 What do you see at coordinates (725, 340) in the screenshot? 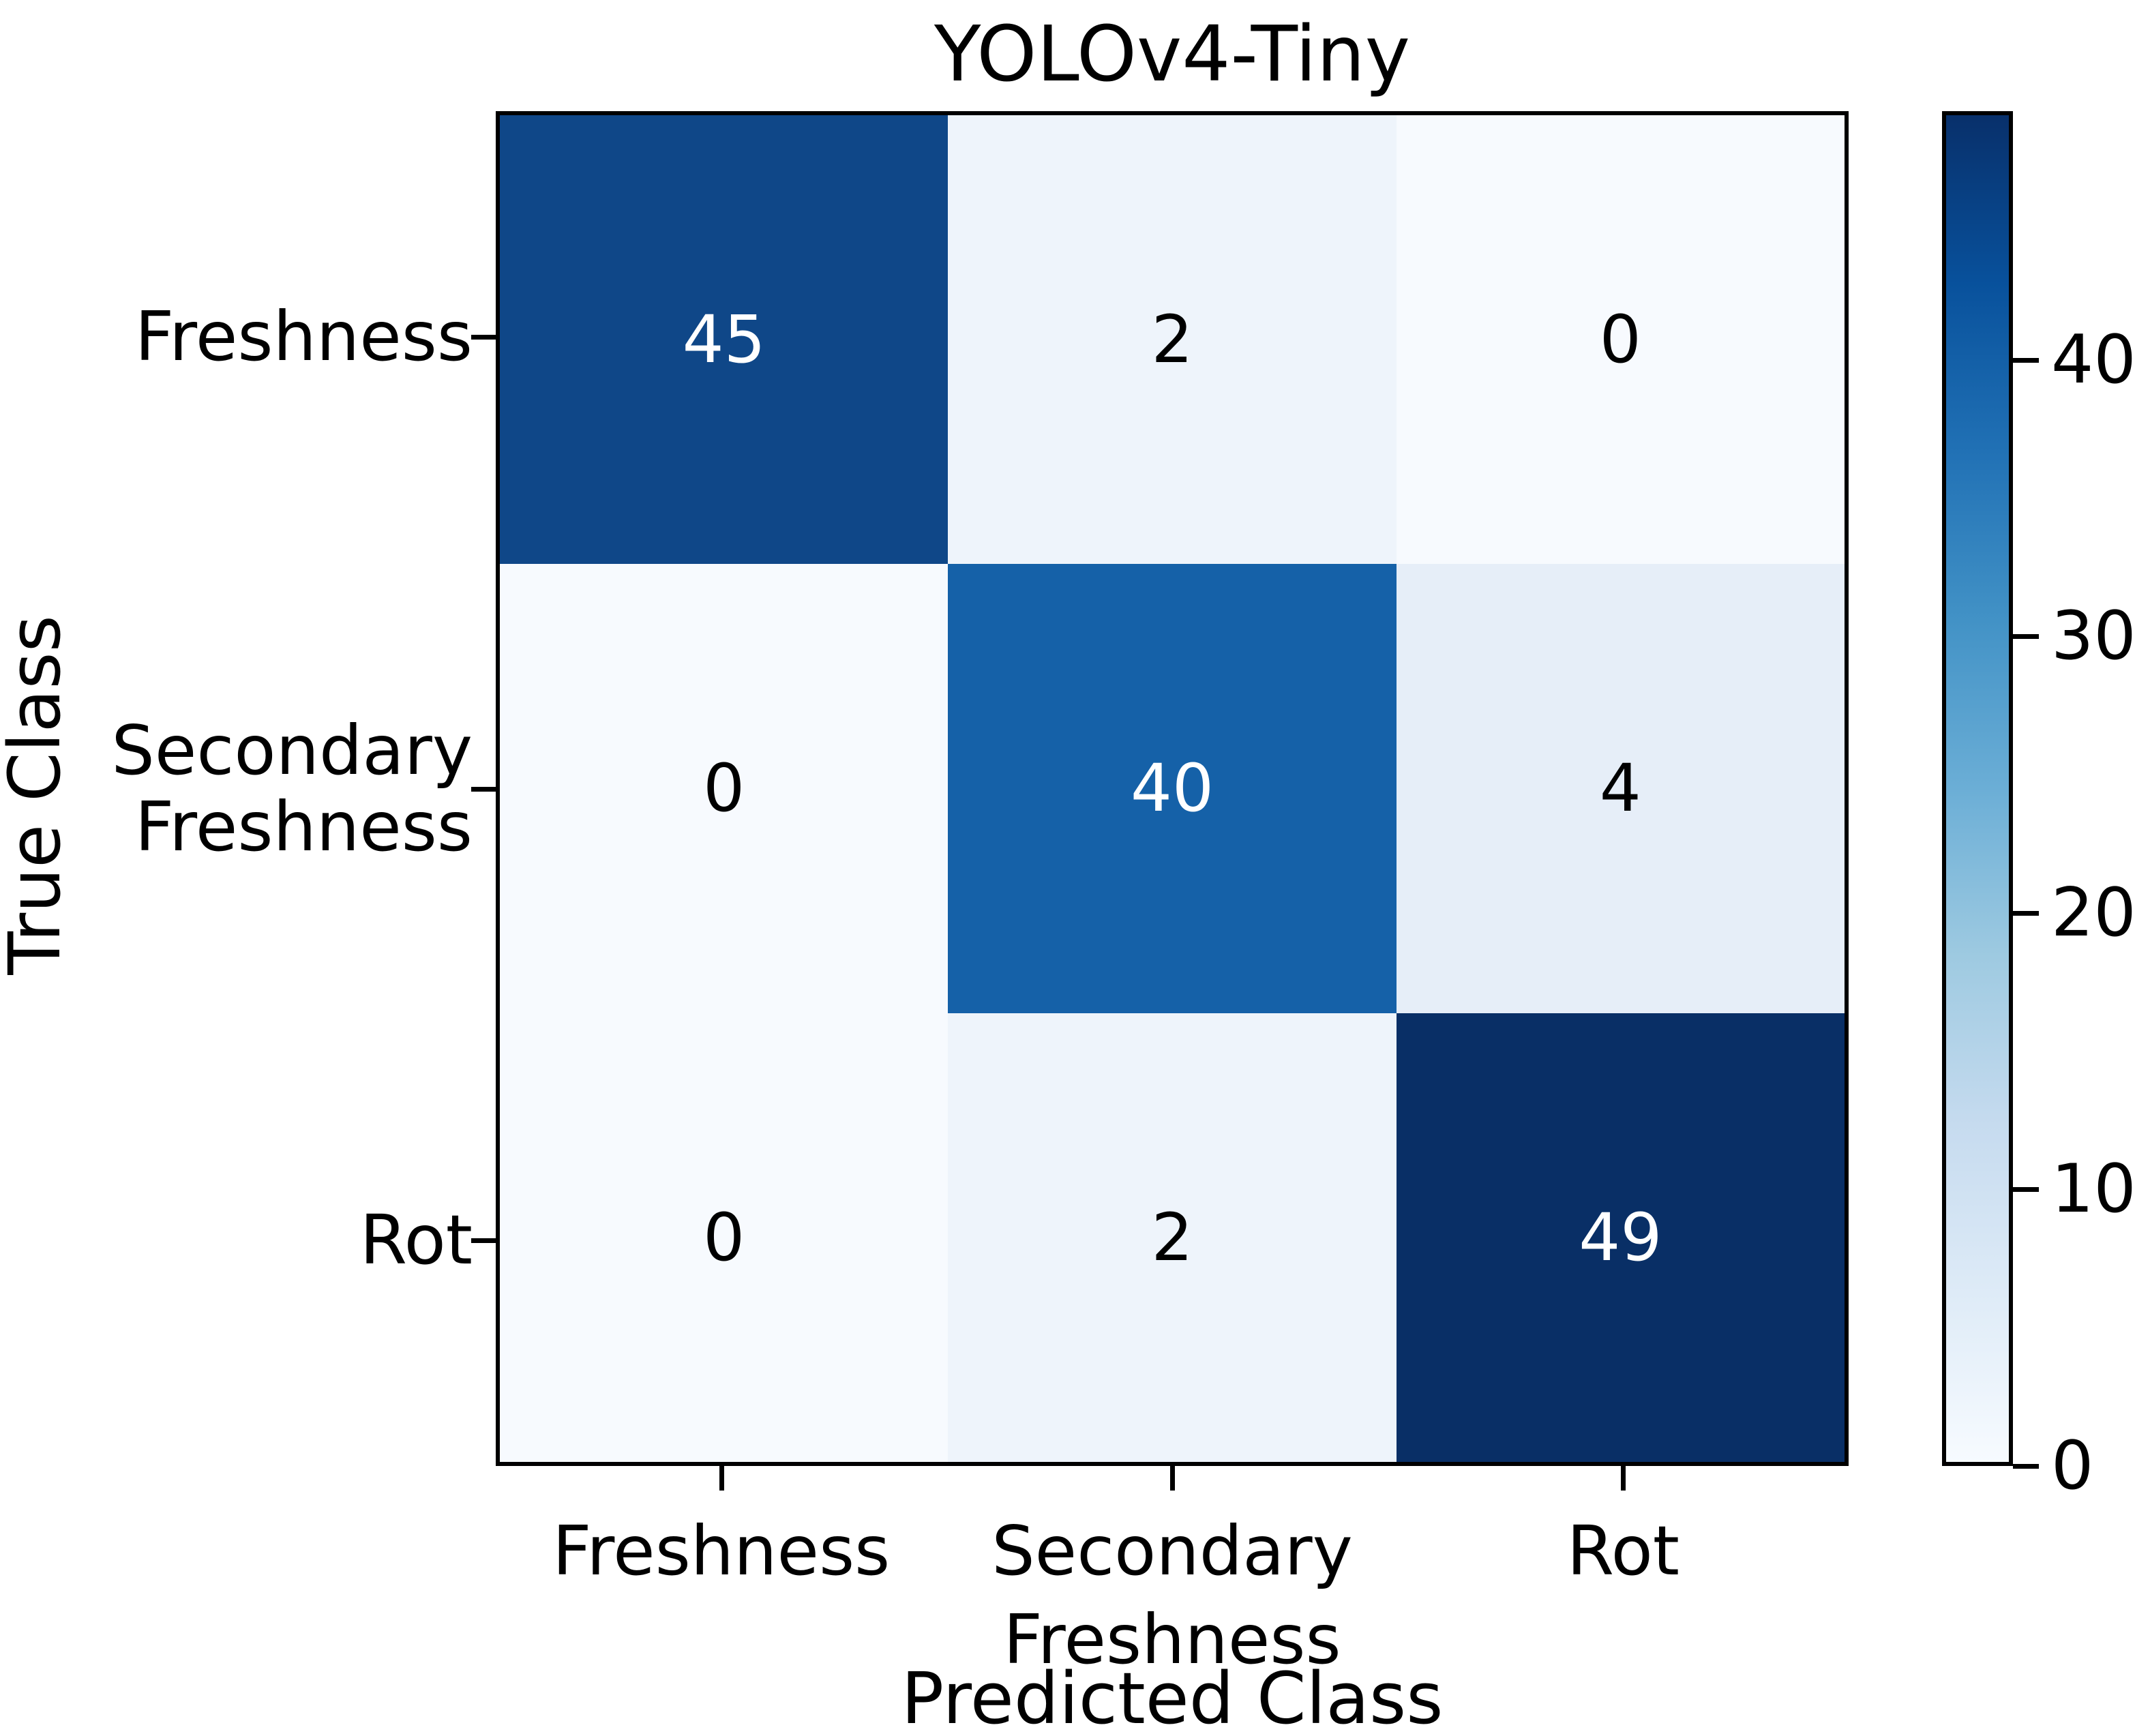
I see `cell-r0-c0: 45` at bounding box center [725, 340].